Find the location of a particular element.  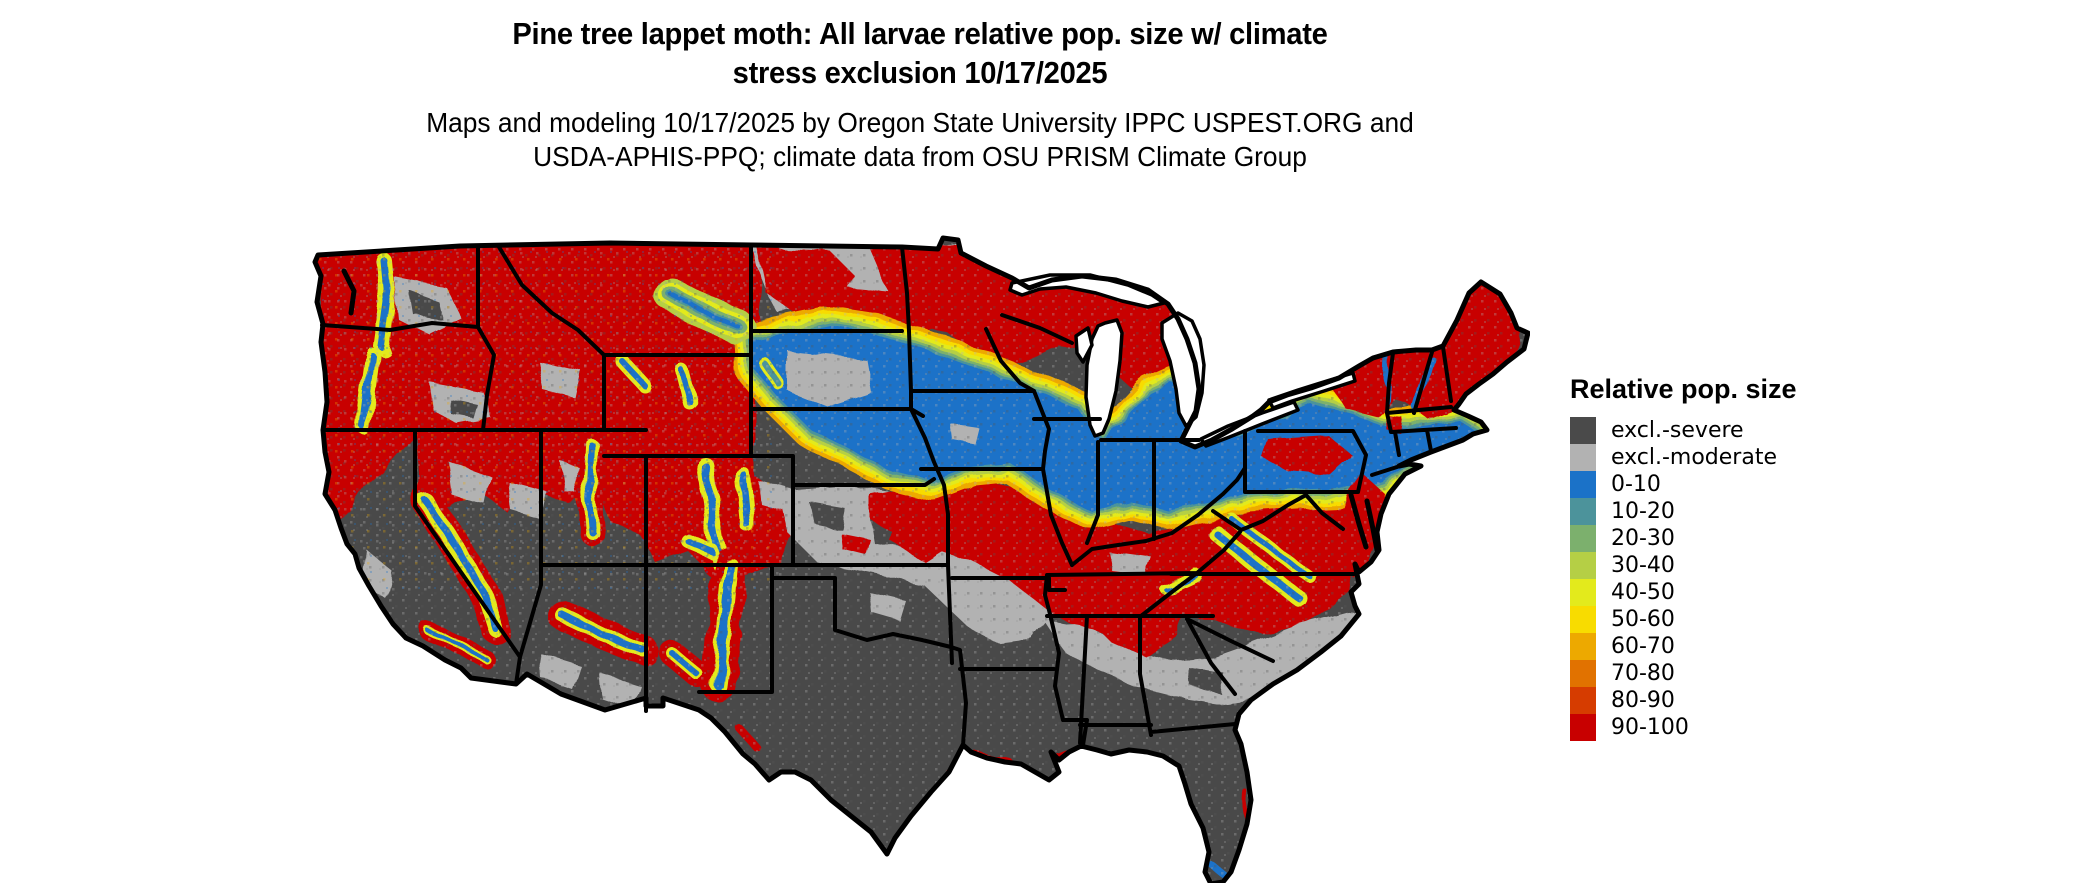

legend-label: 70-80 is located at coordinates (1643, 673).